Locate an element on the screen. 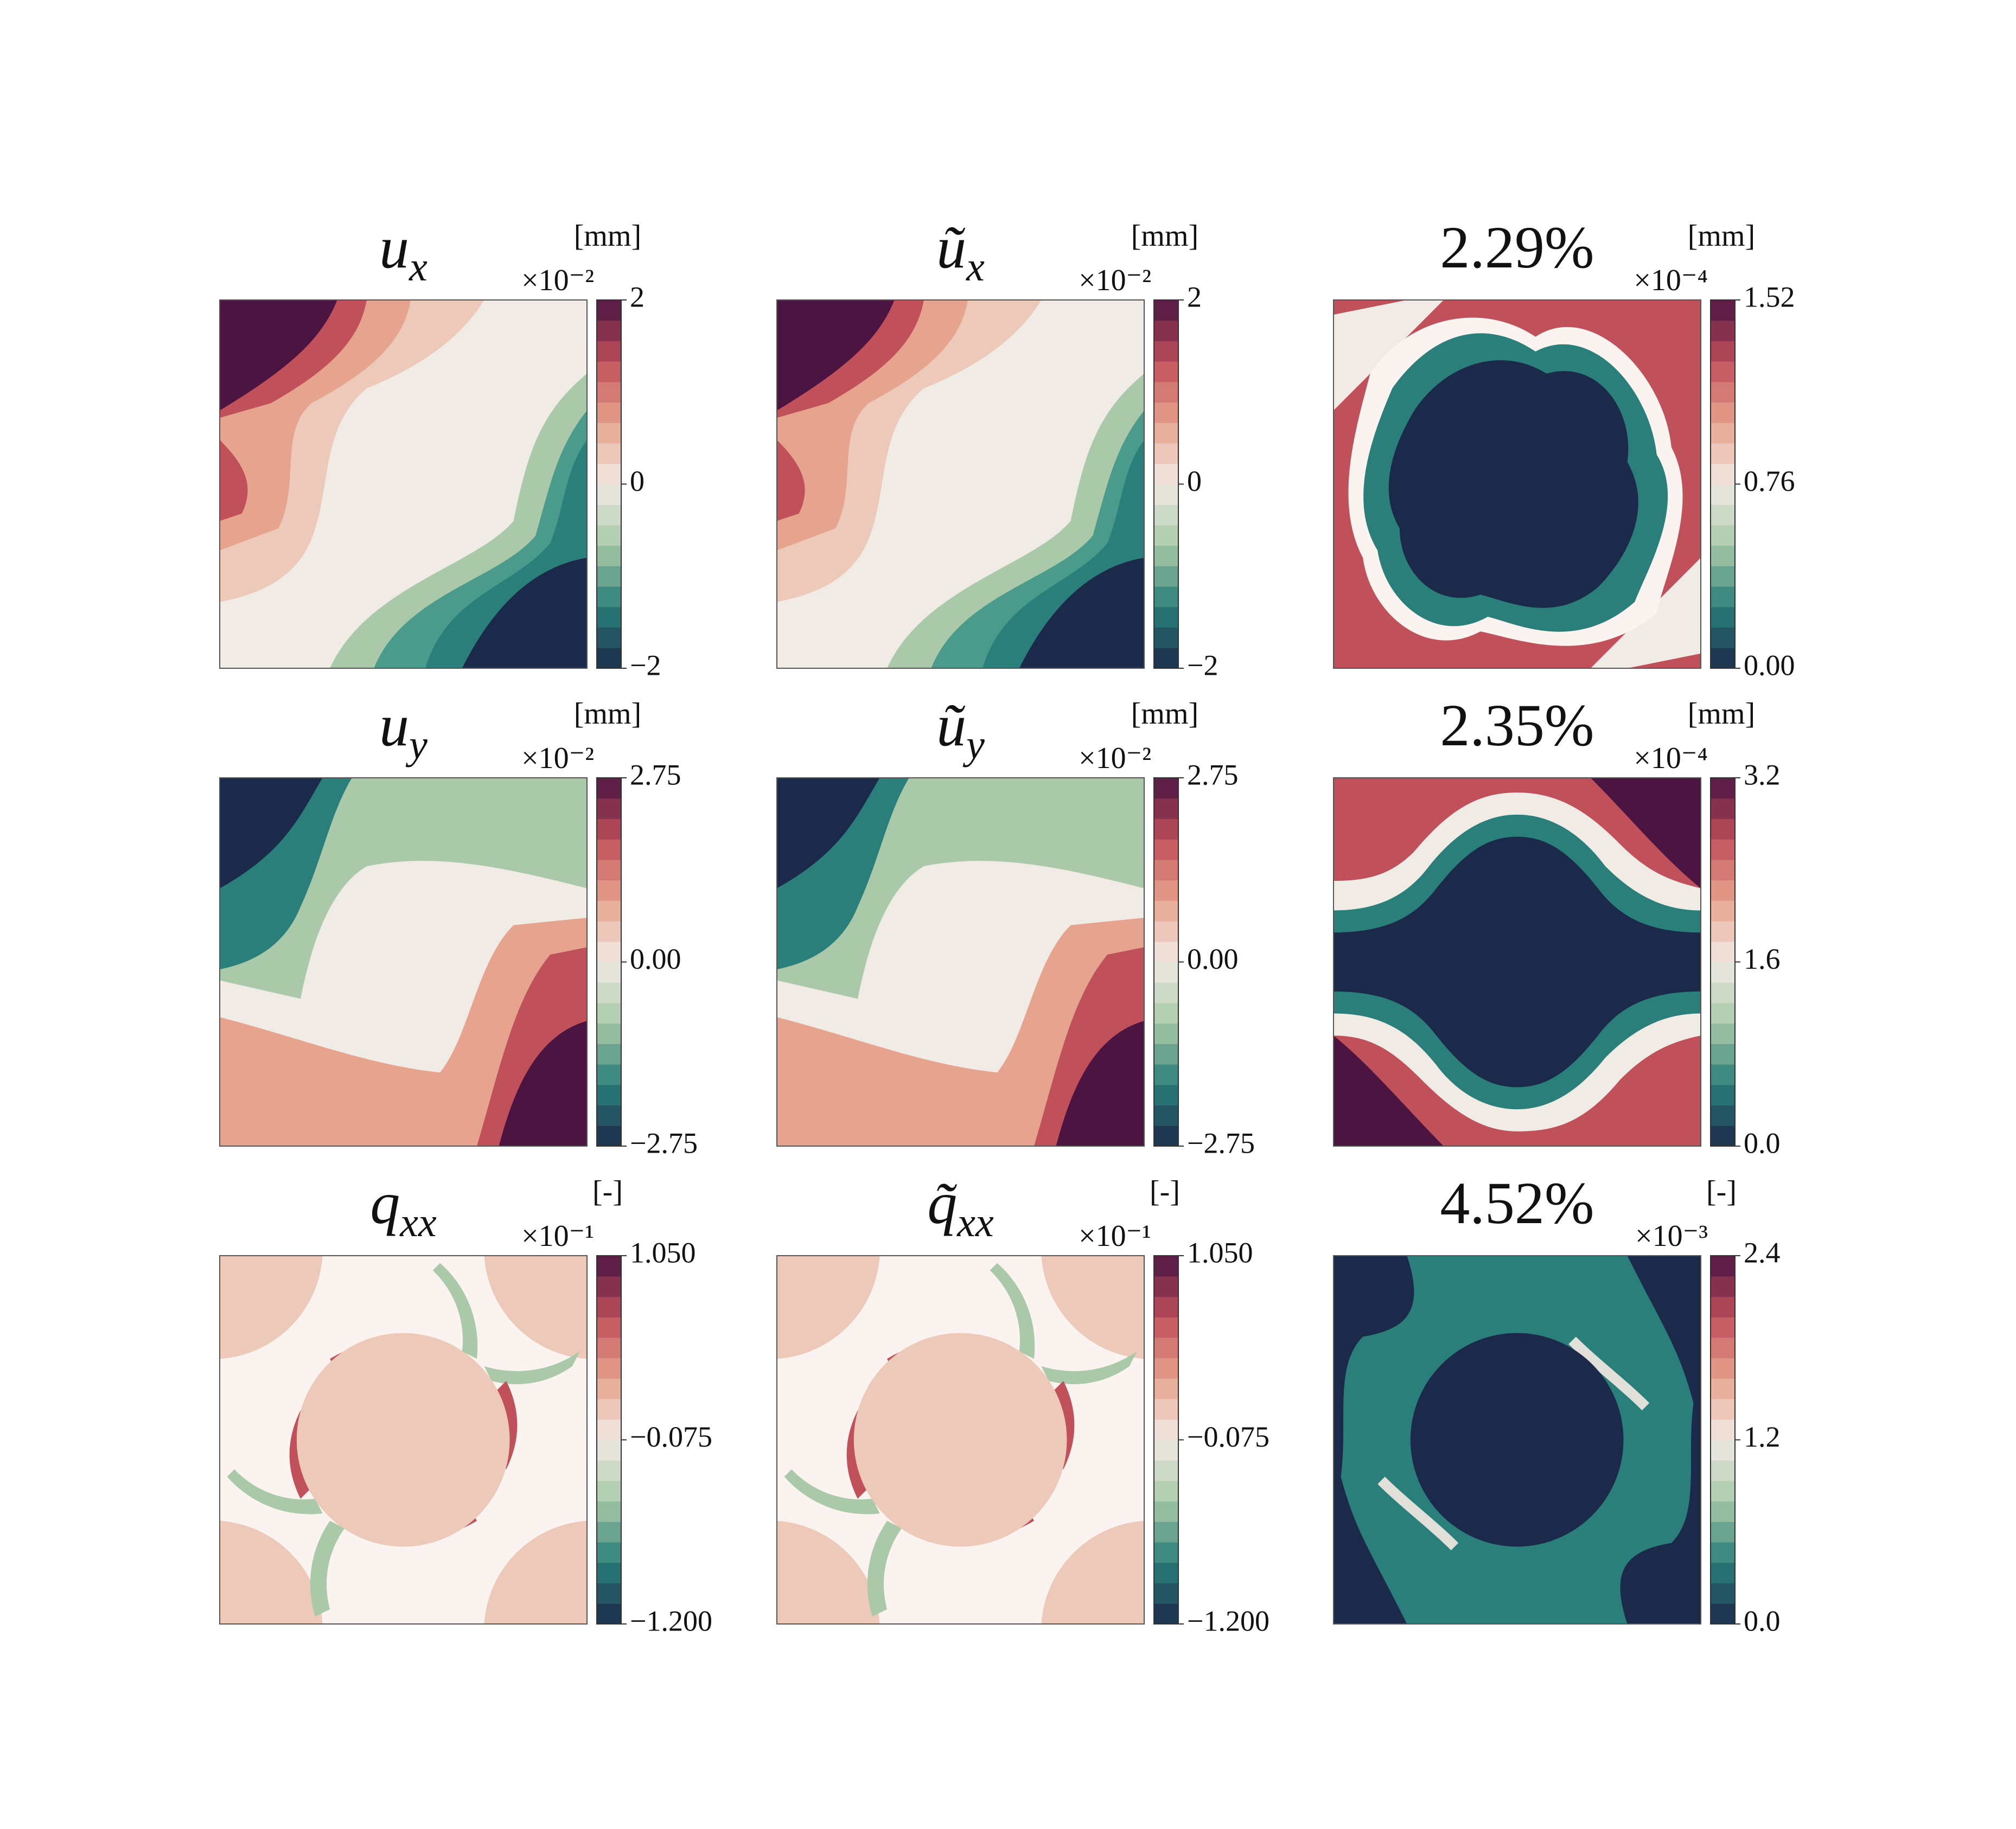 The width and height of the screenshot is (2016, 1829). colorbar-tick-label: −2 is located at coordinates (1202, 665).